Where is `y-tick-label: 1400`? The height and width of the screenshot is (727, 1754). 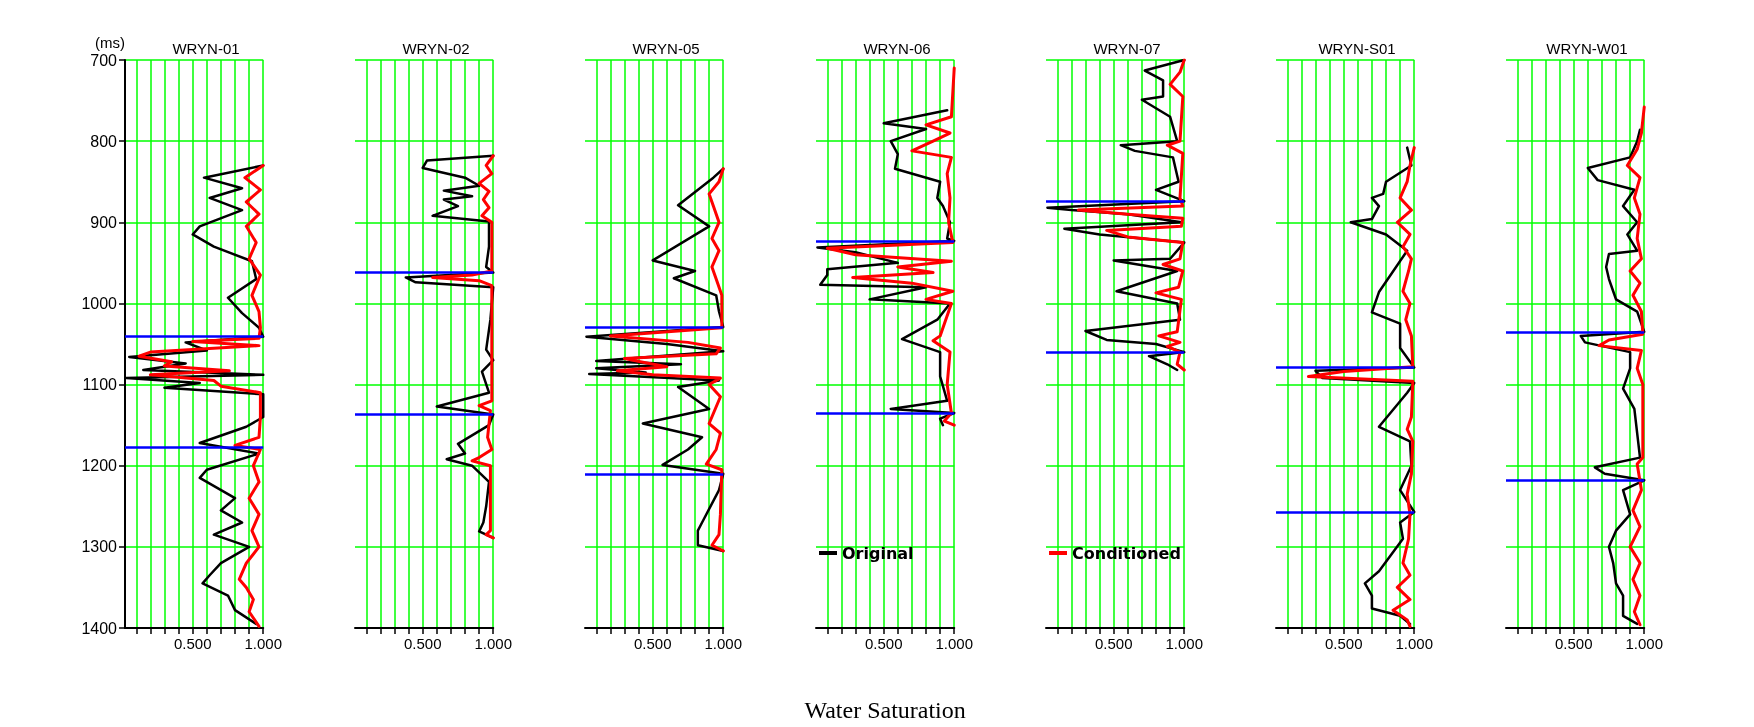
y-tick-label: 1400 is located at coordinates (99, 628).